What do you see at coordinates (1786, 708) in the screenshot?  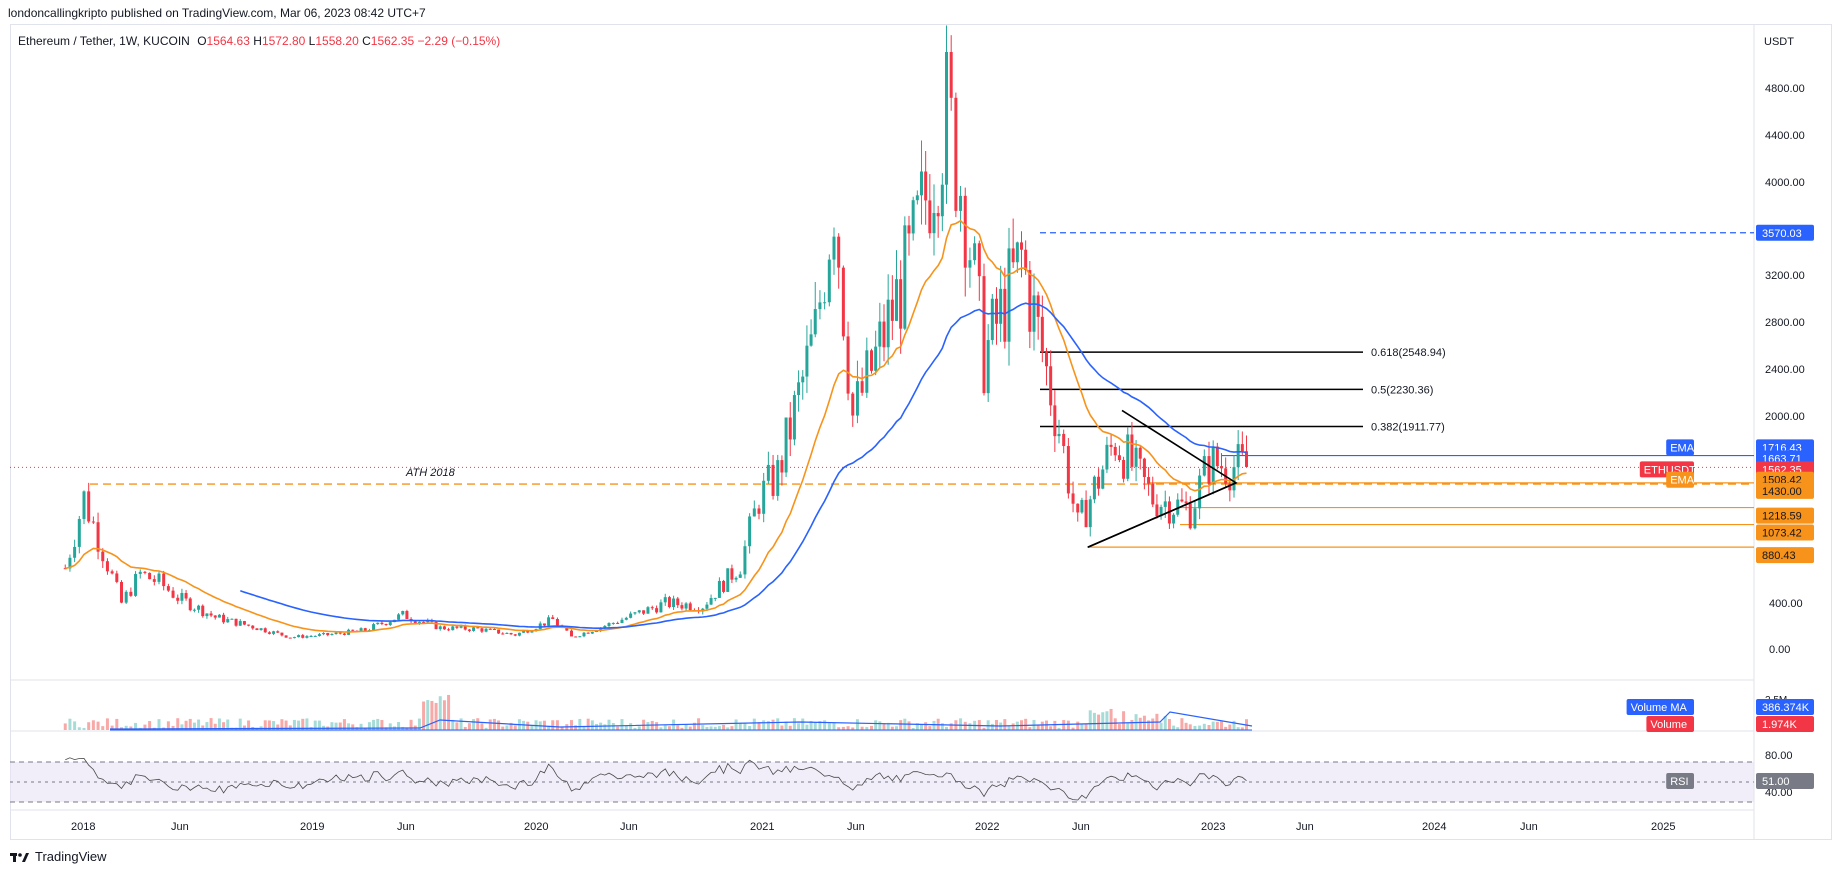 I see `volume-ma-badge-text: 386.374K` at bounding box center [1786, 708].